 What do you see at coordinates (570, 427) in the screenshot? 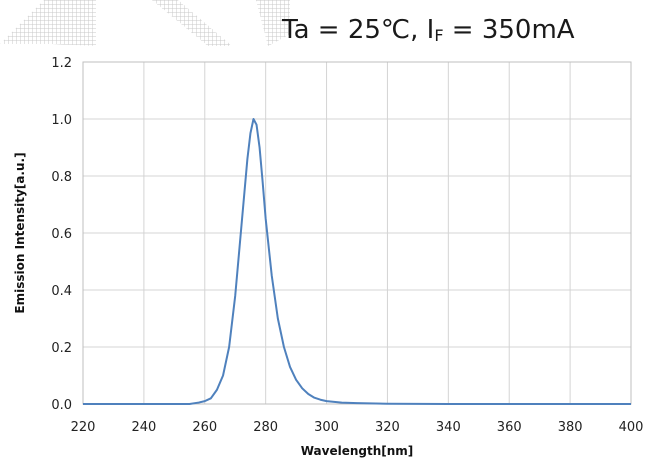
I see `x-tick-label: 380` at bounding box center [570, 427].